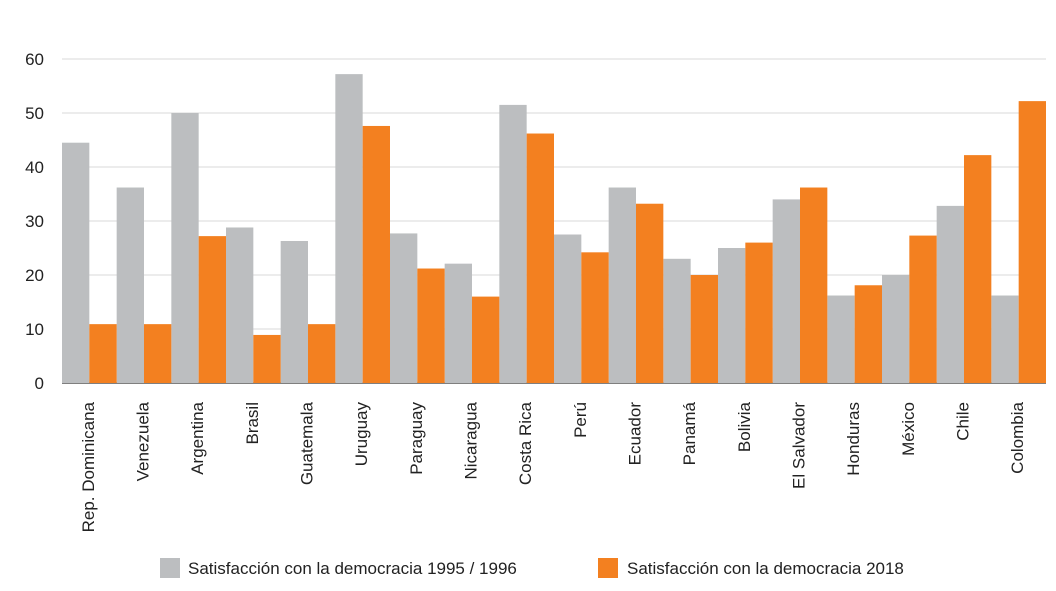 This screenshot has width=1056, height=591. Describe the element at coordinates (962, 421) in the screenshot. I see `x-tick-label: Chile` at that location.